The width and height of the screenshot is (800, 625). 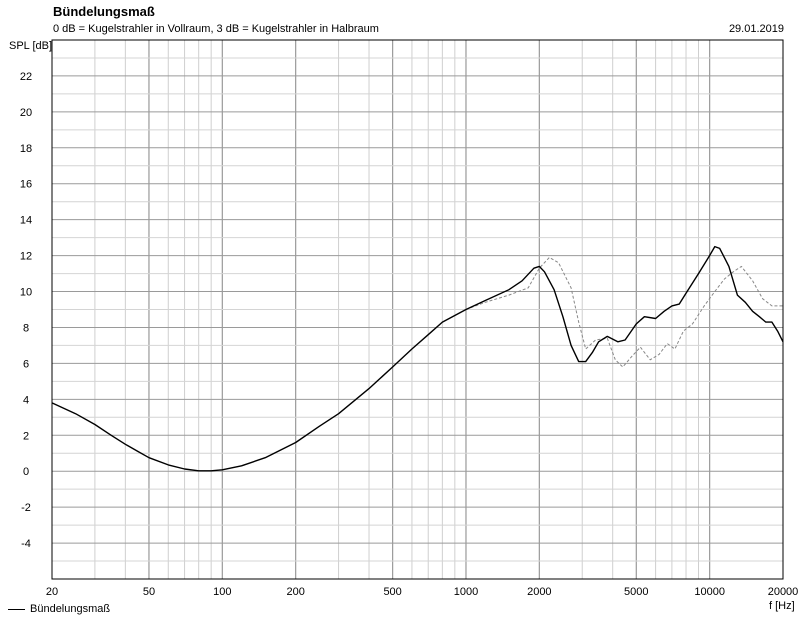 What do you see at coordinates (149, 592) in the screenshot?
I see `x-tick-label: 50` at bounding box center [149, 592].